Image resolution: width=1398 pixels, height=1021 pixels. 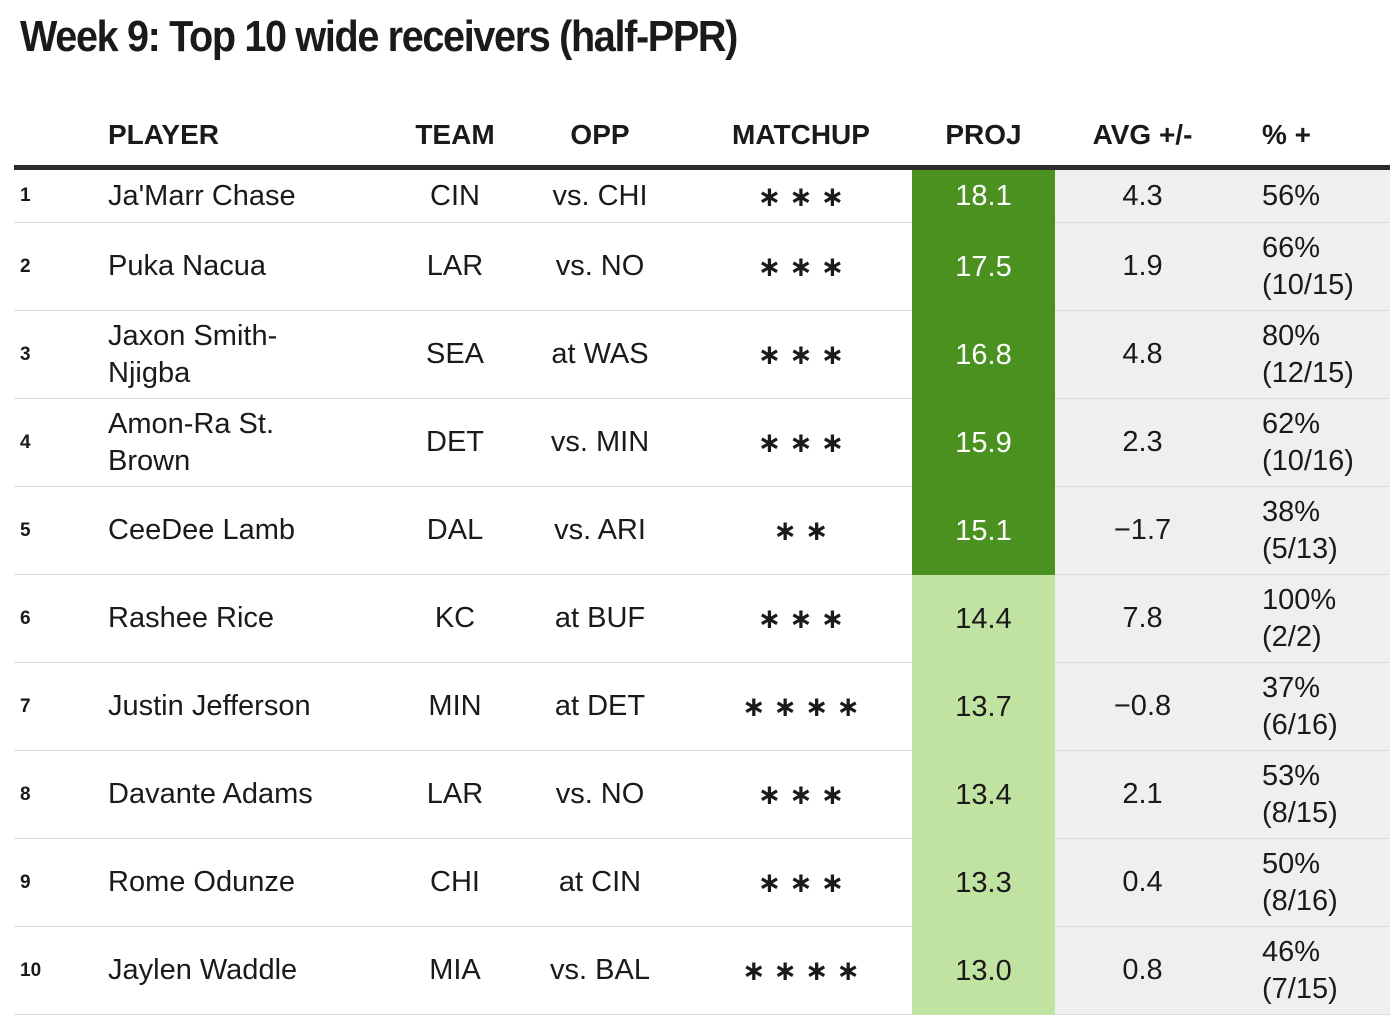 I want to click on team-cell: DET, so click(x=455, y=443).